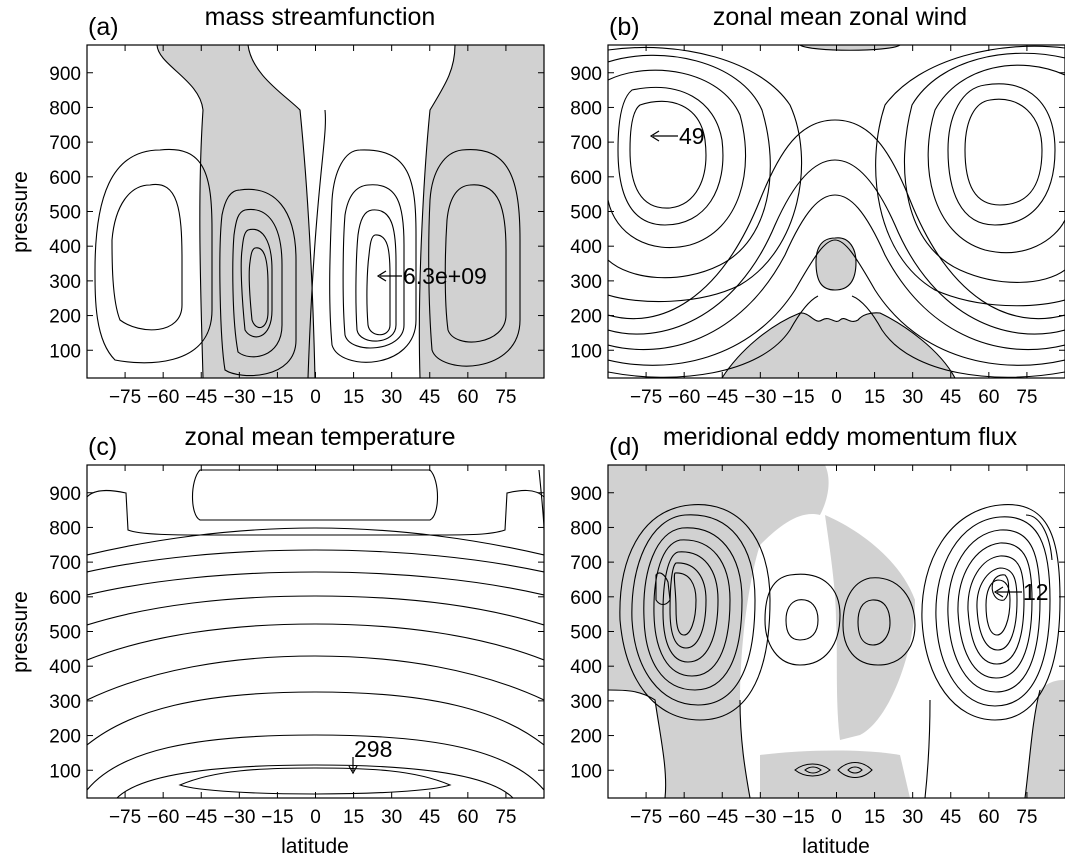  I want to click on panel-c-tag: (c), so click(102, 447).